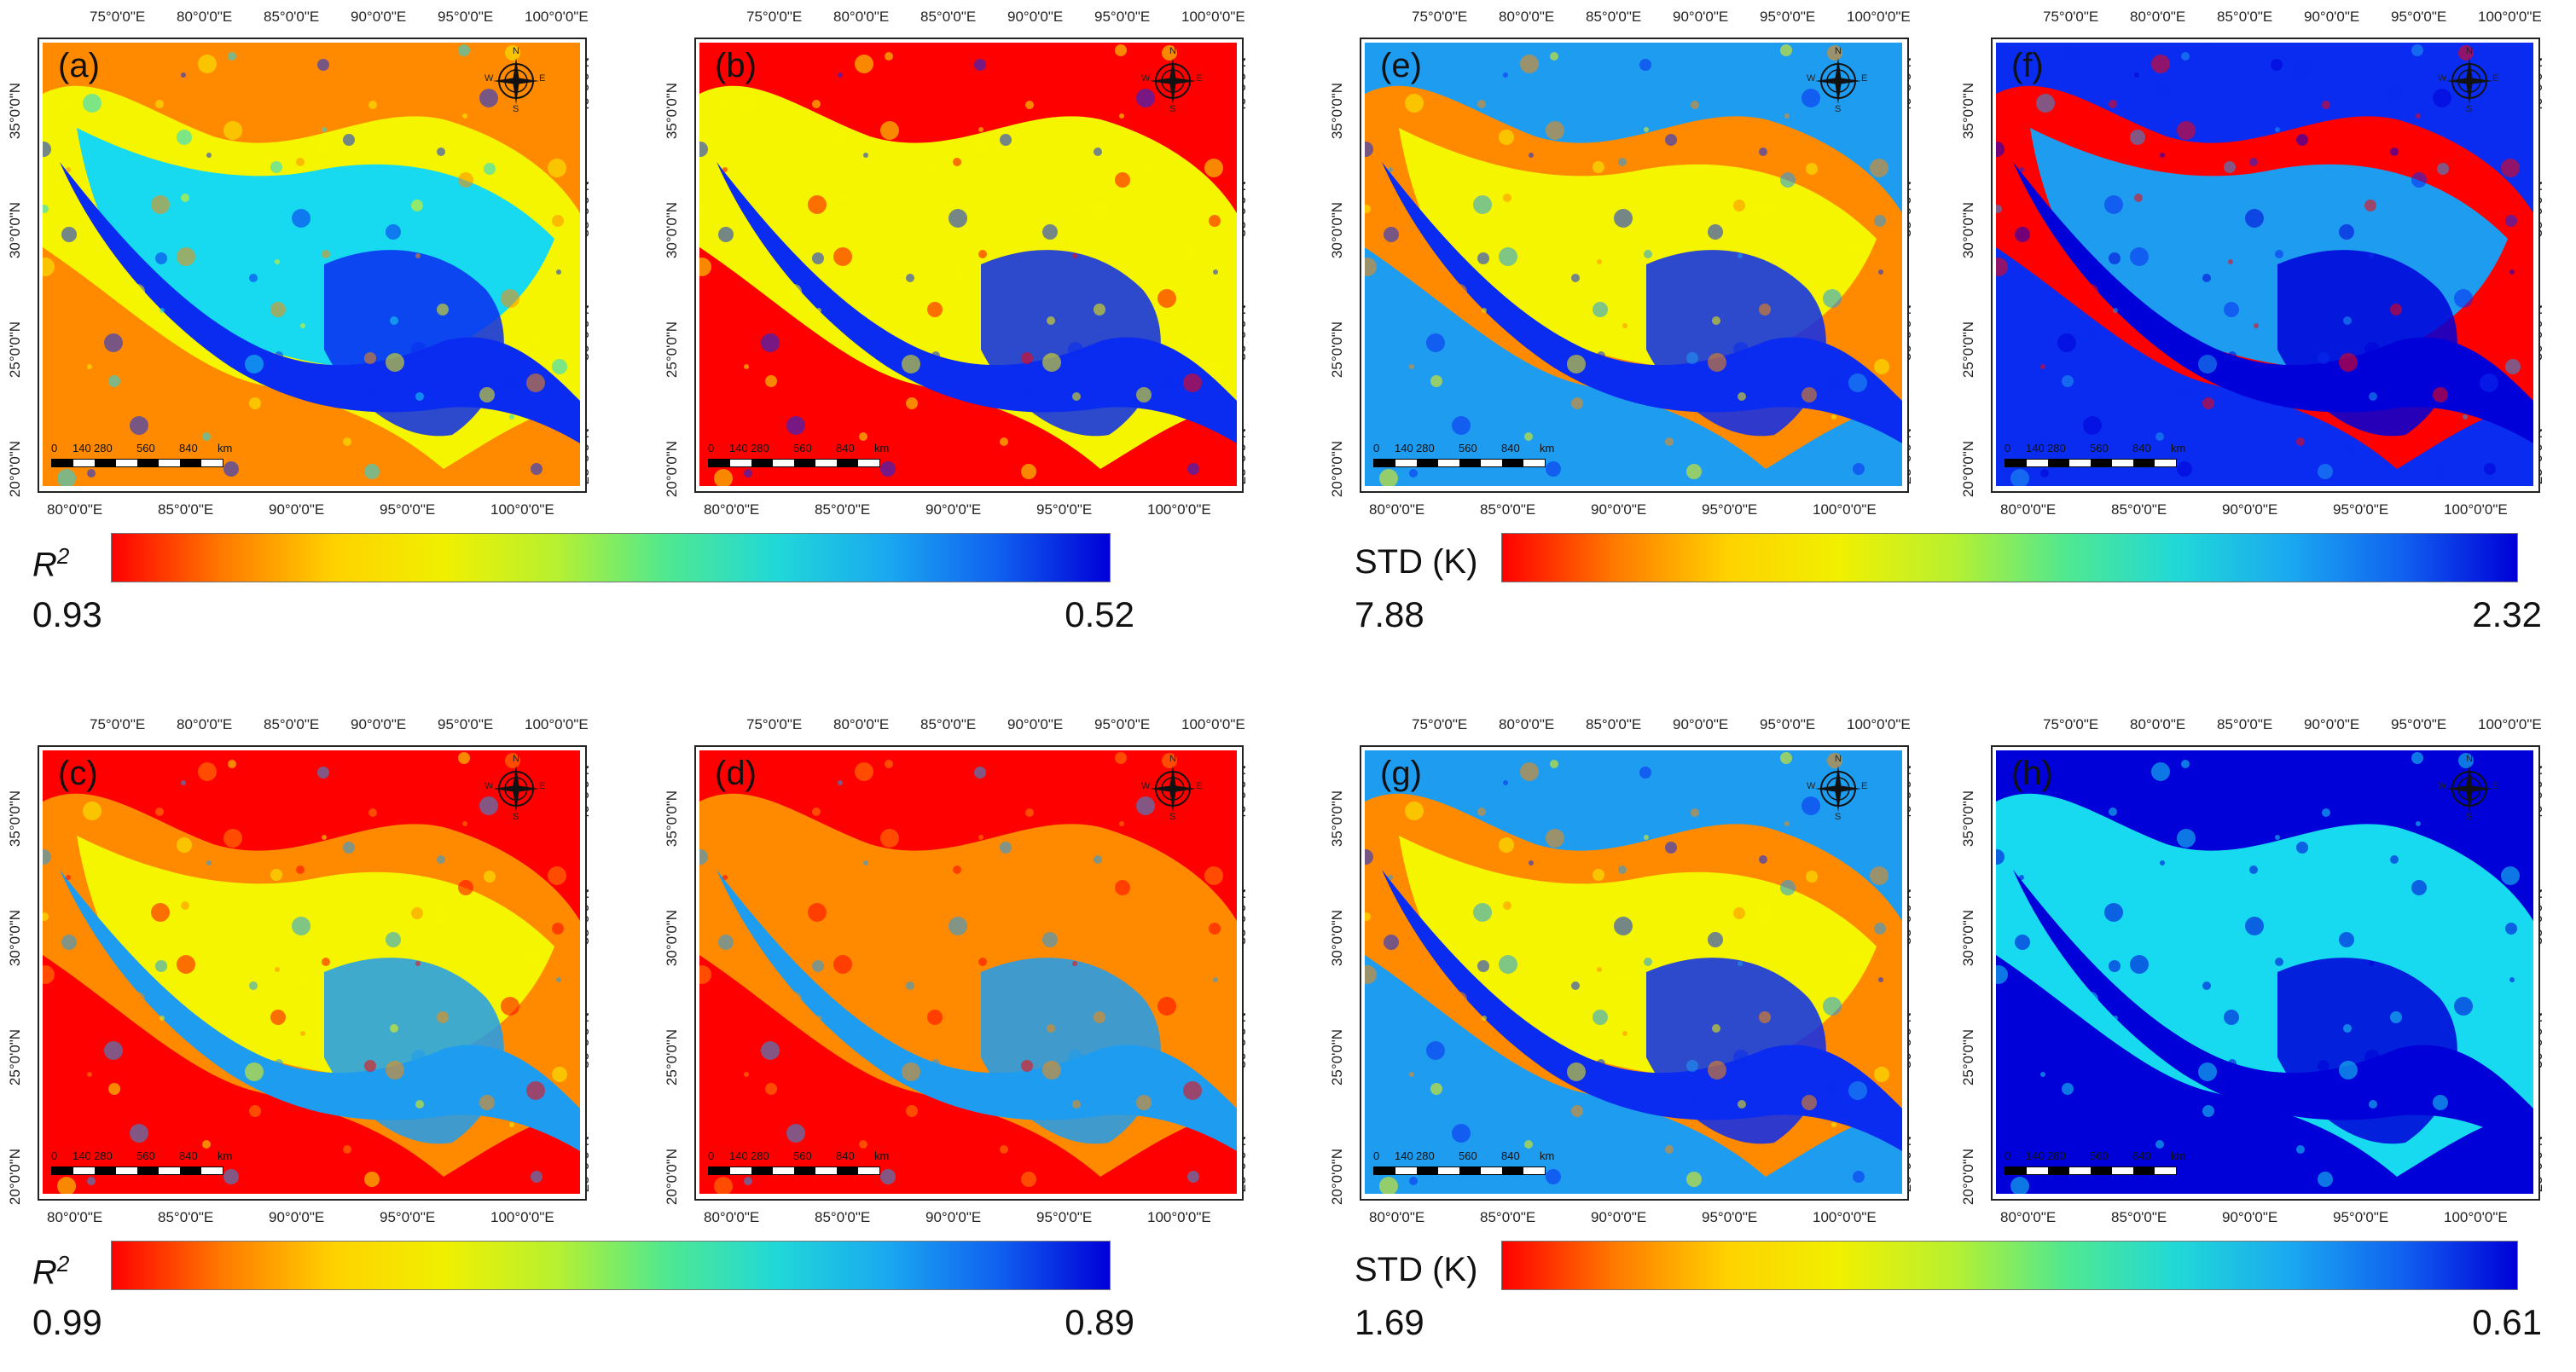 The width and height of the screenshot is (2576, 1372). What do you see at coordinates (1633, 972) in the screenshot?
I see `raster-map-g` at bounding box center [1633, 972].